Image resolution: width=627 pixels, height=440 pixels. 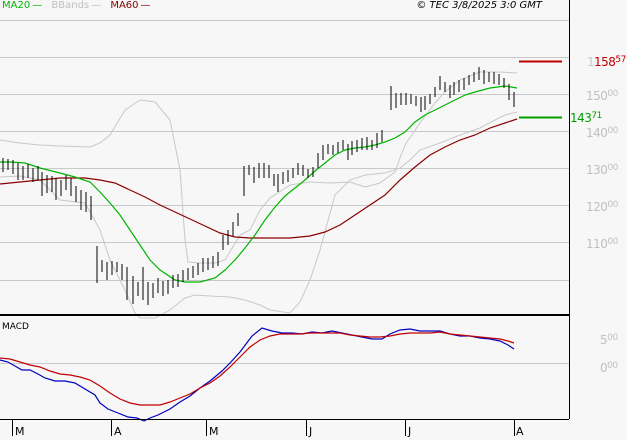 What do you see at coordinates (602, 244) in the screenshot?
I see `y-label-110: 11000` at bounding box center [602, 244].